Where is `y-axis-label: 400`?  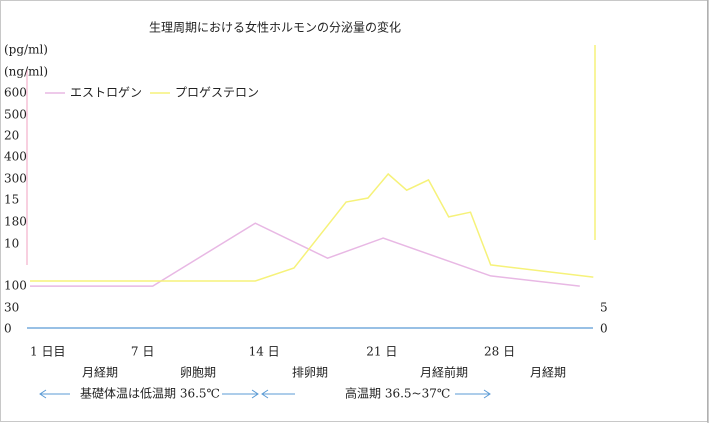
y-axis-label: 400 is located at coordinates (15, 157).